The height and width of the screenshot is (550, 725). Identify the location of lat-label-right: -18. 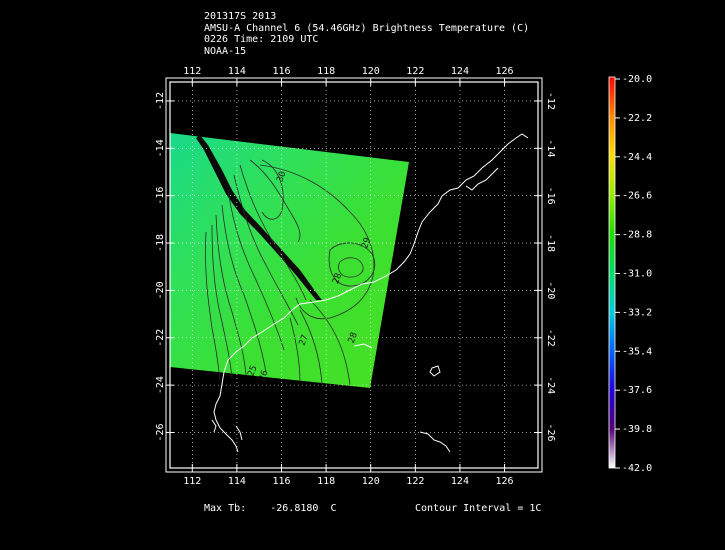
(550, 243).